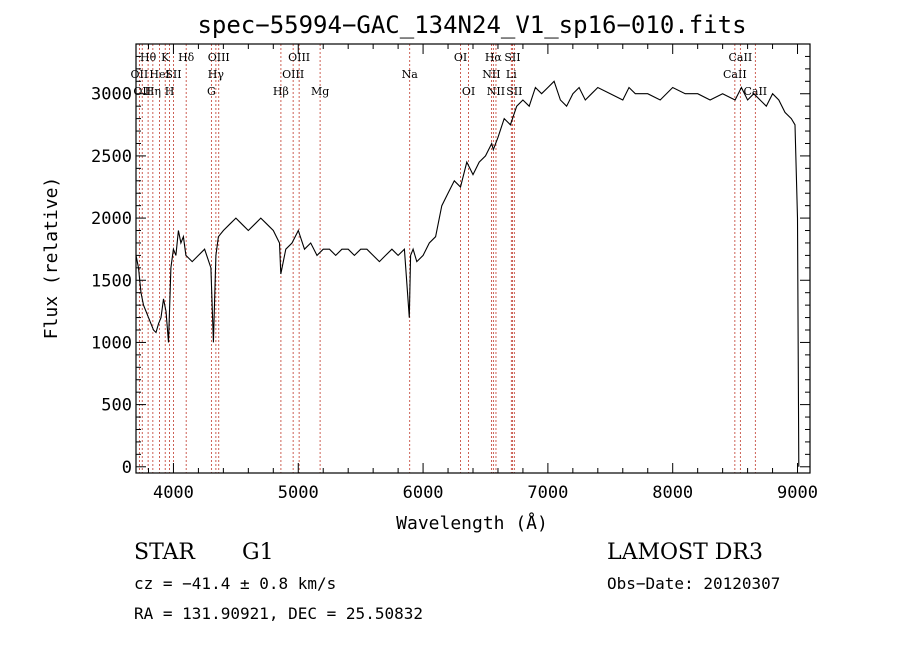 Image resolution: width=900 pixels, height=649 pixels. What do you see at coordinates (159, 74) in the screenshot?
I see `line-label: HeI` at bounding box center [159, 74].